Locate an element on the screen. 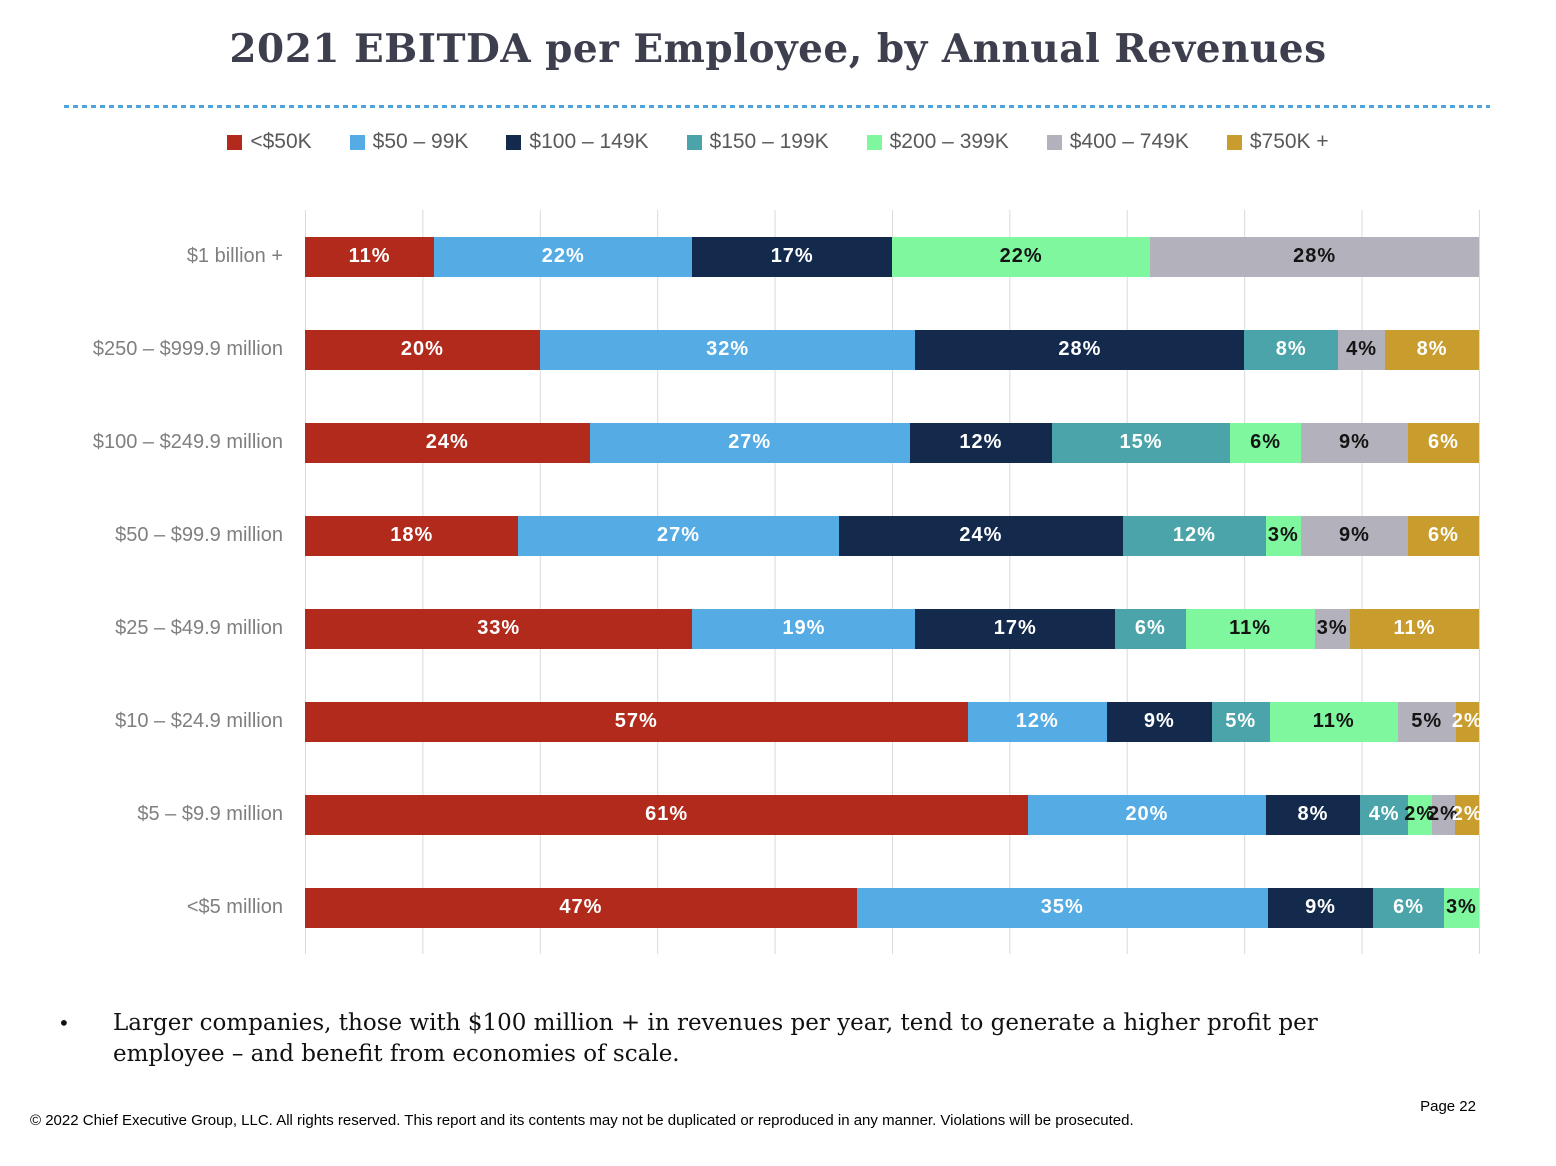 The width and height of the screenshot is (1556, 1166). bar-row: 61% 20% 8% 4% 2% 2% 2% is located at coordinates (893, 814).